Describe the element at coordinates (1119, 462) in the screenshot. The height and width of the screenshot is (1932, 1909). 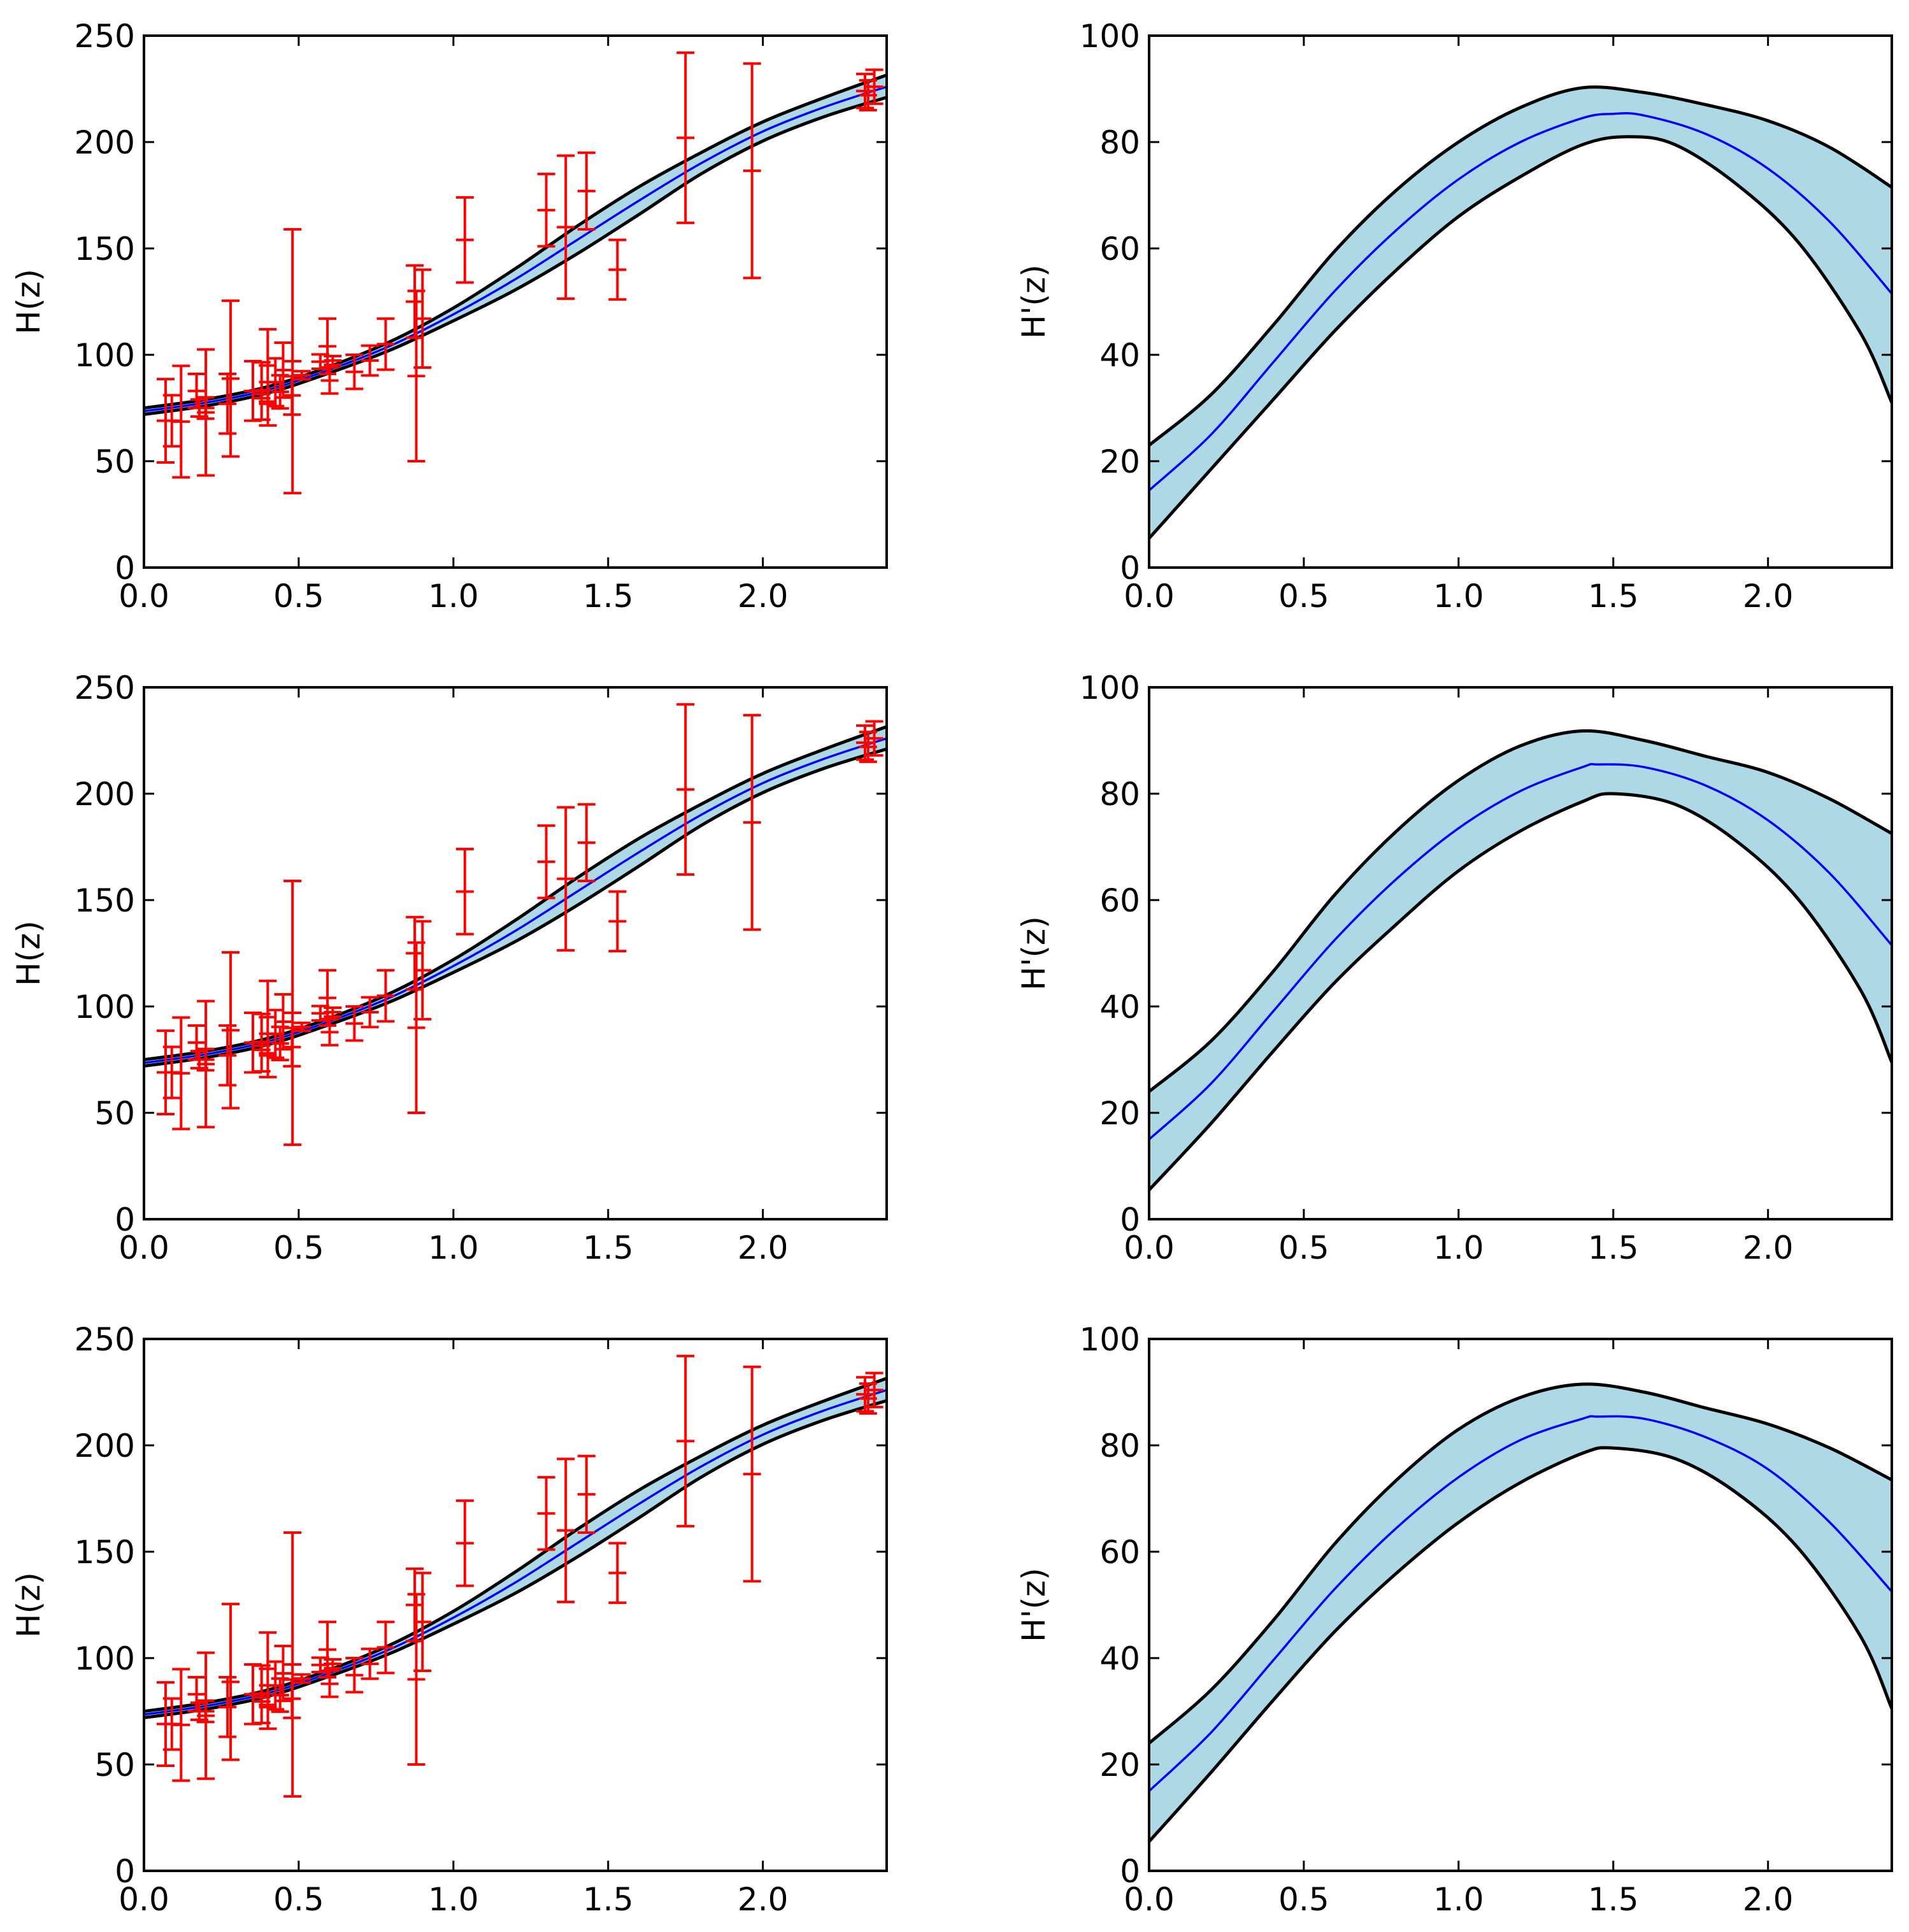
I see `y-tick-label: 20` at that location.